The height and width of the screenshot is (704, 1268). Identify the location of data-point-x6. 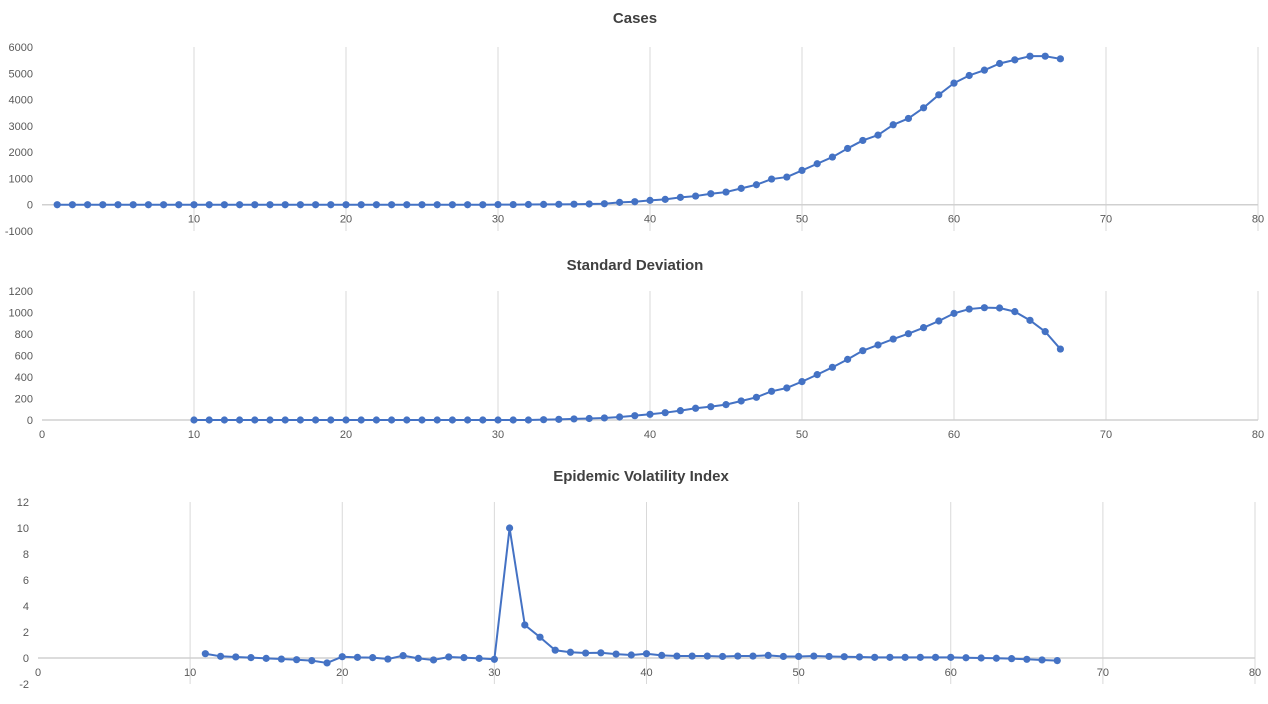
(133, 205).